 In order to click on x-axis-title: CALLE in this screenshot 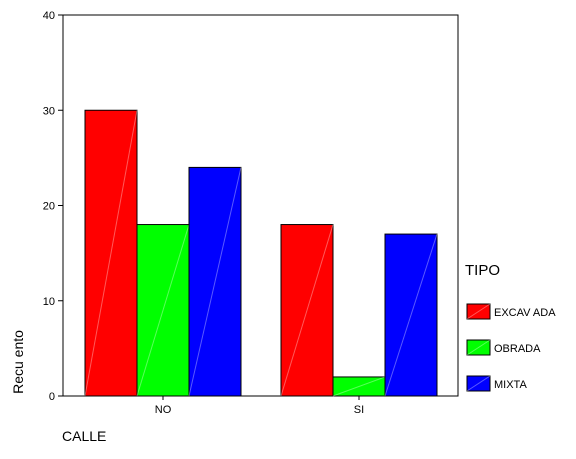, I will do `click(84, 436)`.